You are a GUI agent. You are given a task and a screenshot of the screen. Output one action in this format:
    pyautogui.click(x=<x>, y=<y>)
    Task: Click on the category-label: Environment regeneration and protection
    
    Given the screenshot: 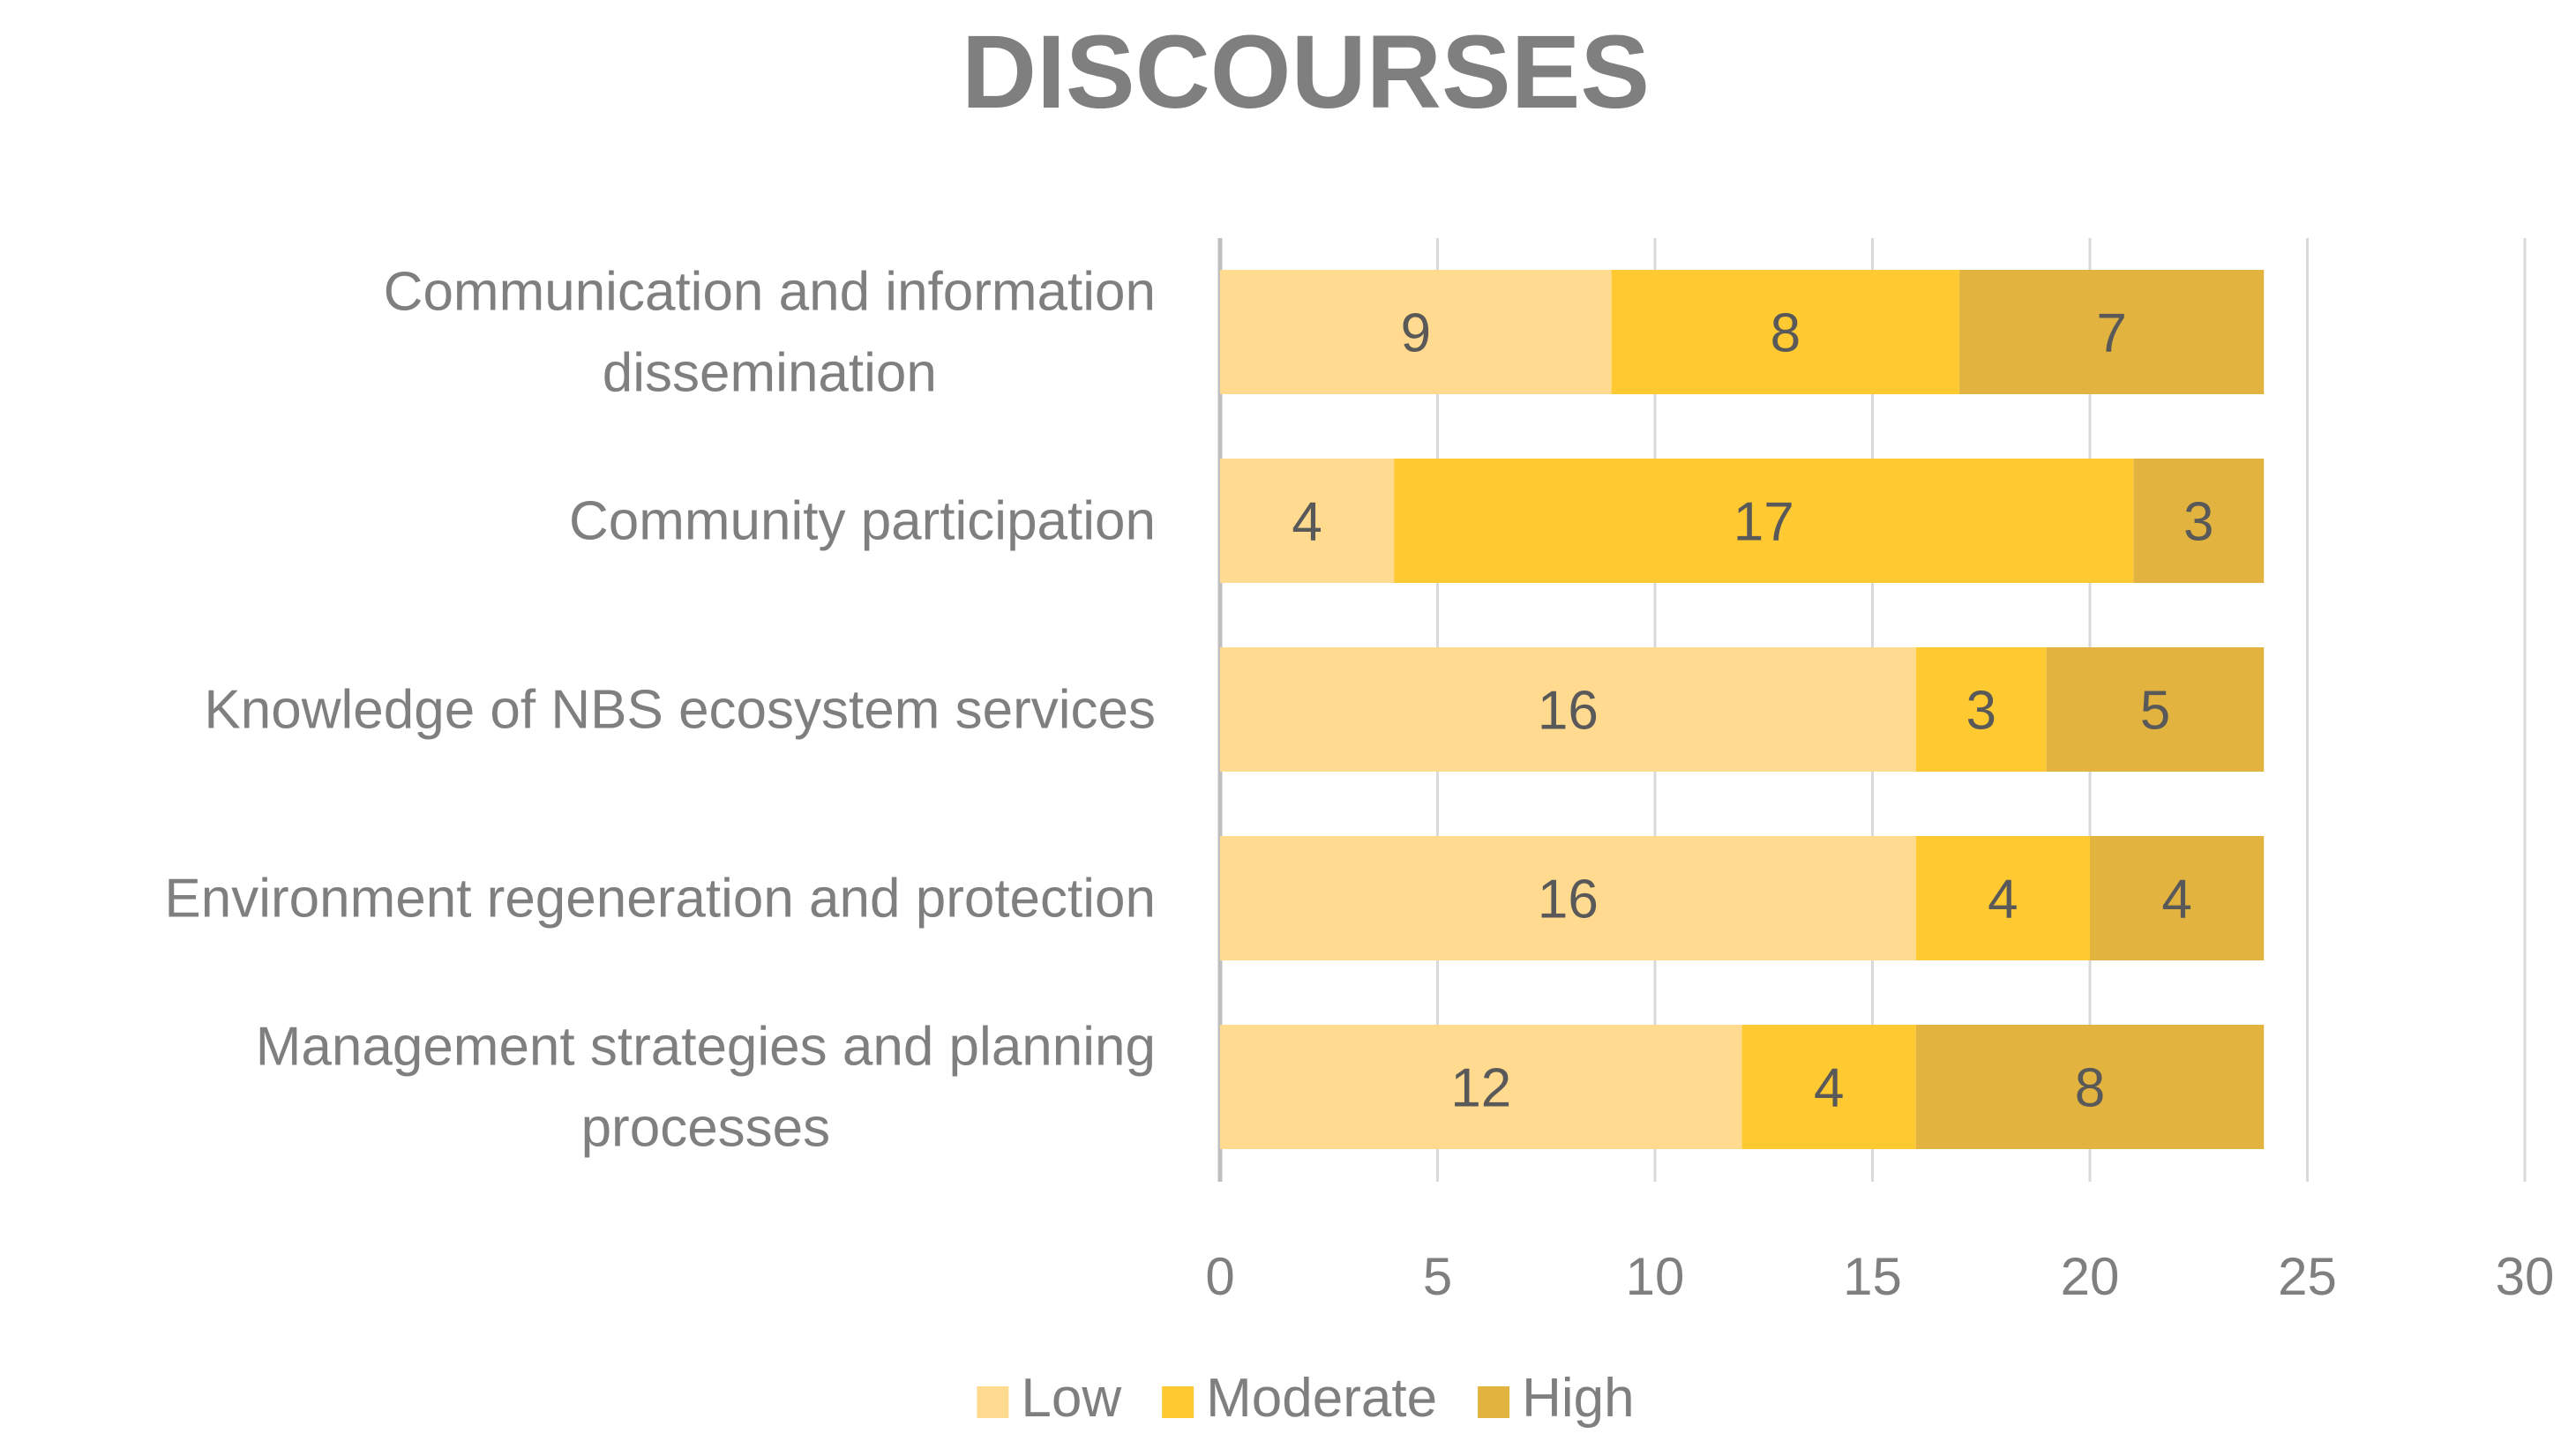 What is the action you would take?
    pyautogui.click(x=660, y=899)
    